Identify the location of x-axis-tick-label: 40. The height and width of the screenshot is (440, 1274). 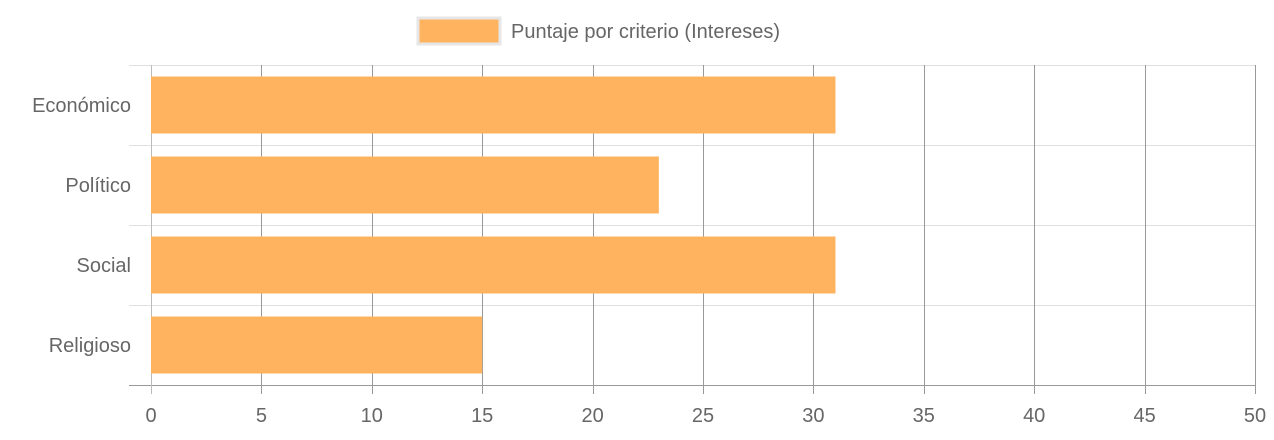
(1034, 416).